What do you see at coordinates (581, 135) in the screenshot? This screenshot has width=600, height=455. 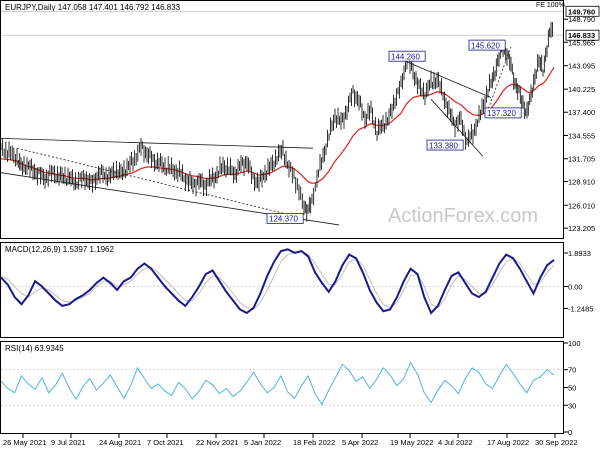 I see `main-ytick-label: 134.555` at bounding box center [581, 135].